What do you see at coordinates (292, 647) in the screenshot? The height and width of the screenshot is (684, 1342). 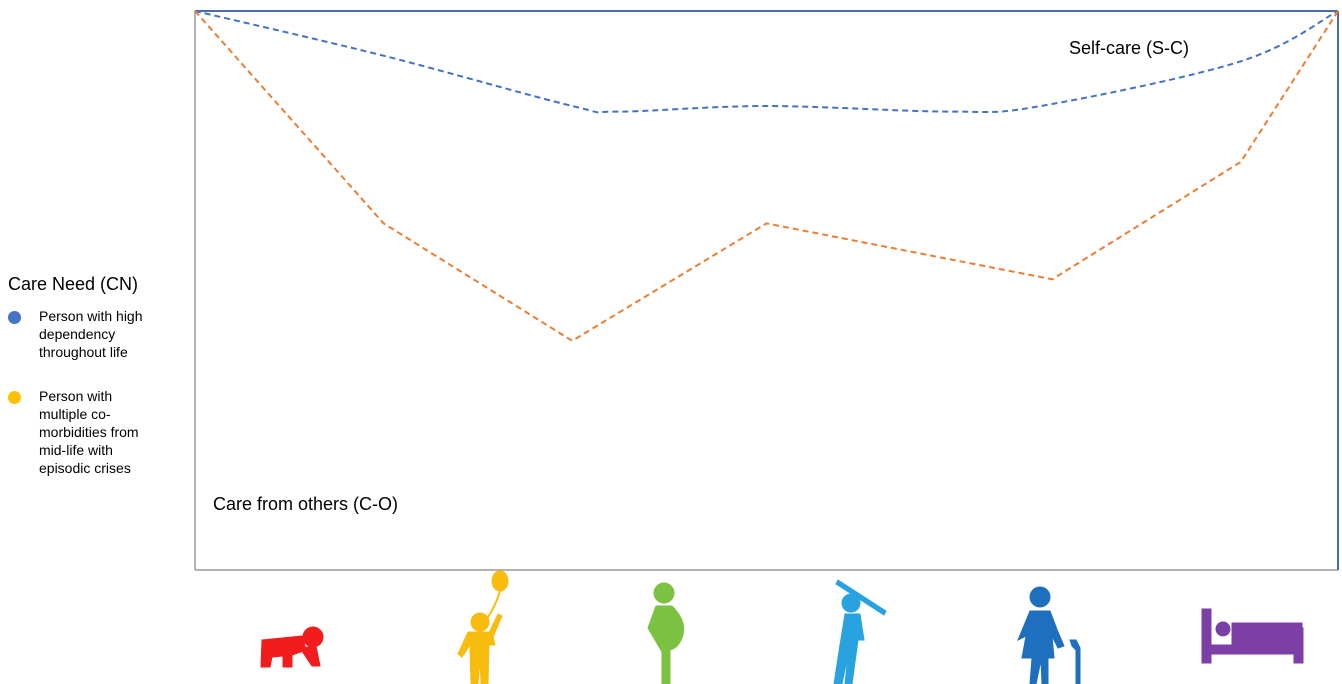 I see `crawling-baby-icon` at bounding box center [292, 647].